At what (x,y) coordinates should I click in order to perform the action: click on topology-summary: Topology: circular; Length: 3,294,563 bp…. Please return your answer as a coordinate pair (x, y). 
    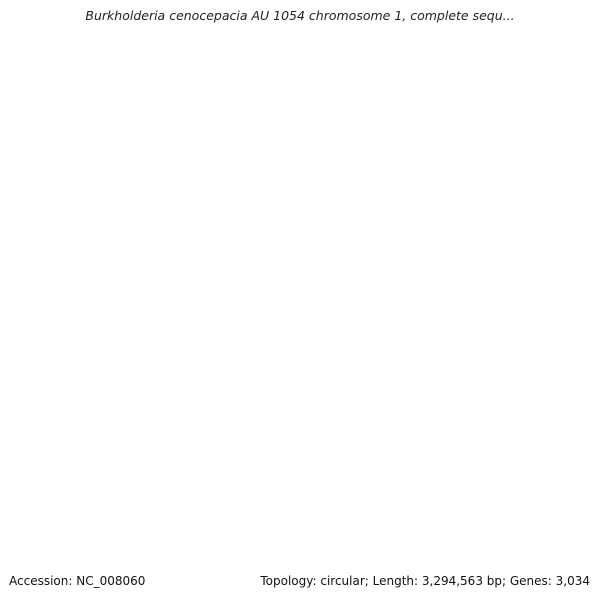
    Looking at the image, I should click on (425, 581).